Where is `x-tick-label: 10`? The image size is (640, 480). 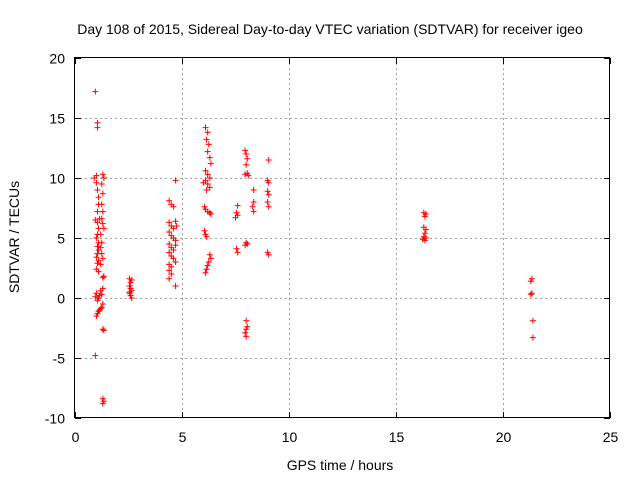
x-tick-label: 10 is located at coordinates (290, 437).